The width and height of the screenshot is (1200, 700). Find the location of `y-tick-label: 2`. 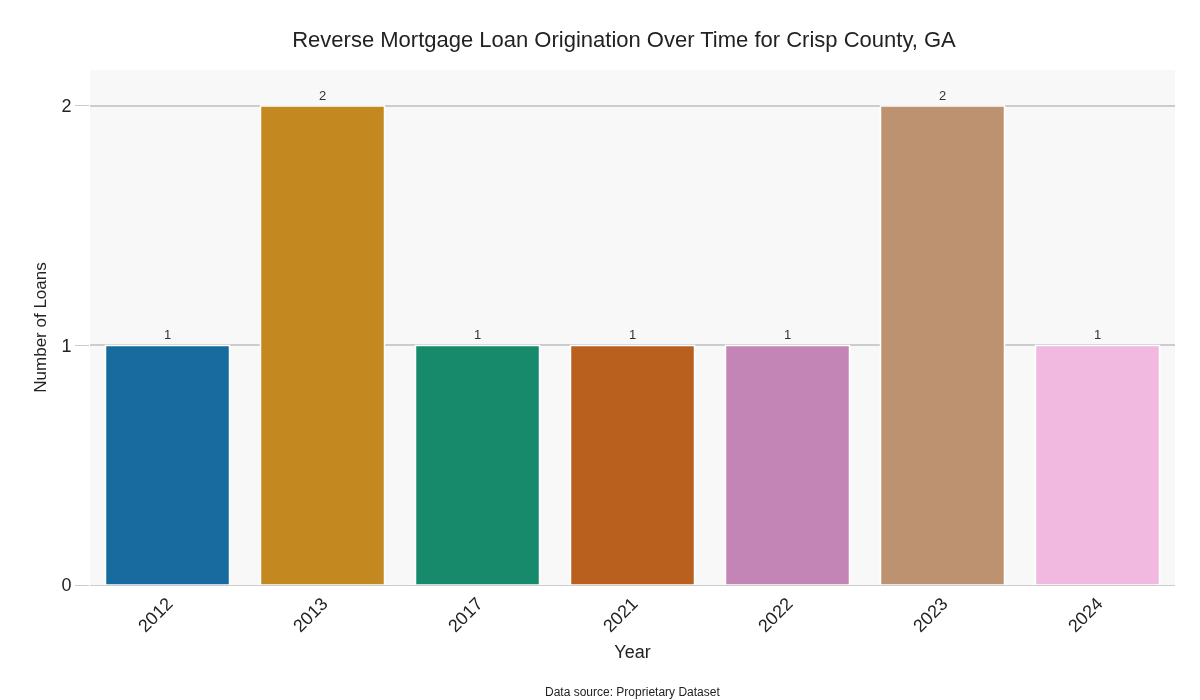

y-tick-label: 2 is located at coordinates (66, 106).